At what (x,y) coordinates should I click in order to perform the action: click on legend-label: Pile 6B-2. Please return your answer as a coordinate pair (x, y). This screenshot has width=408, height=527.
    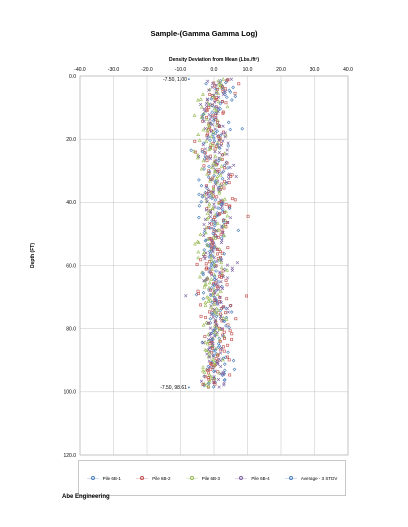
    Looking at the image, I should click on (161, 478).